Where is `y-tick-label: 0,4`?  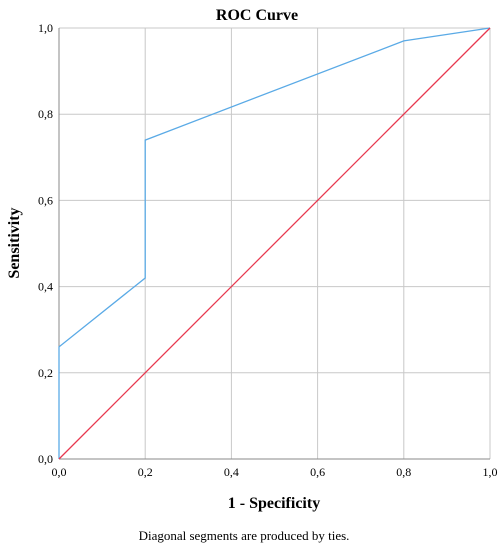
y-tick-label: 0,4 is located at coordinates (45, 287).